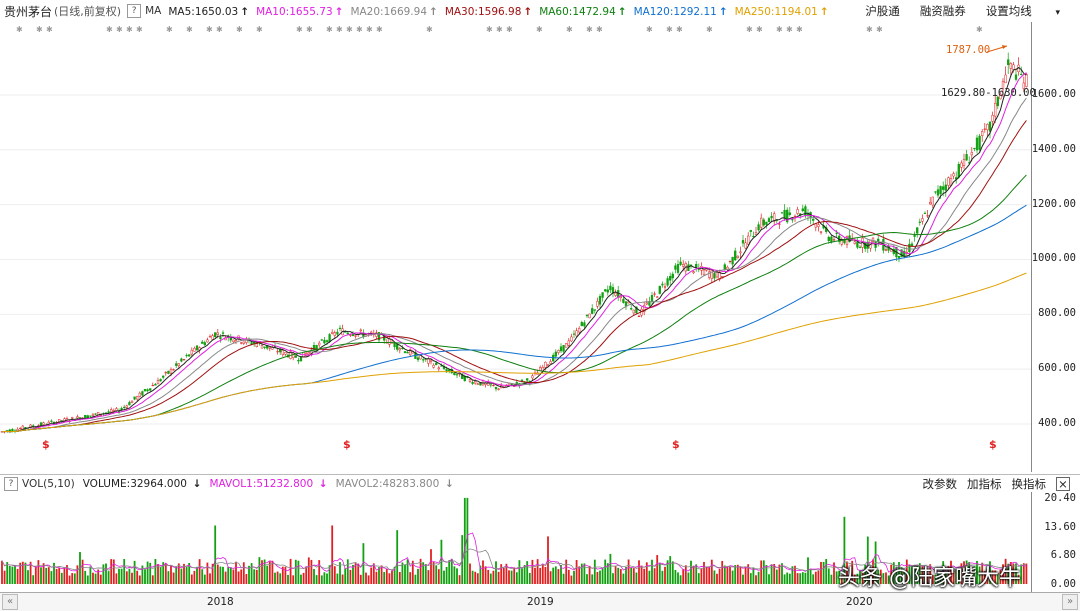 This screenshot has height=611, width=1080. What do you see at coordinates (1063, 484) in the screenshot?
I see `close-icon: ×` at bounding box center [1063, 484].